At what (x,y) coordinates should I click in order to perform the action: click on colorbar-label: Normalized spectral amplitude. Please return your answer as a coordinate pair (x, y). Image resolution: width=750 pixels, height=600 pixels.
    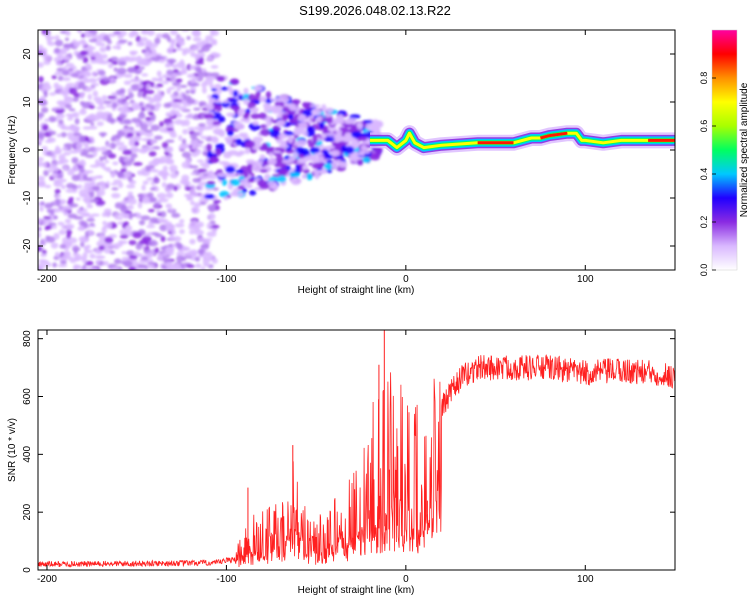
    Looking at the image, I should click on (744, 149).